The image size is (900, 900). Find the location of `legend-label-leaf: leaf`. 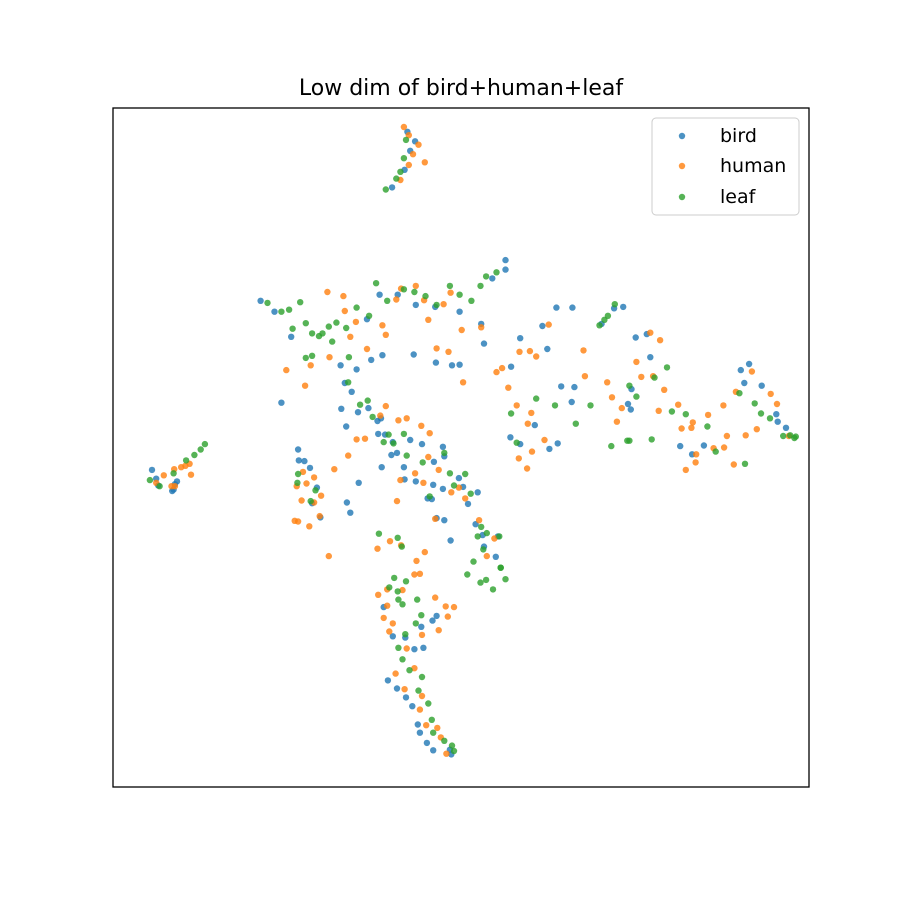

legend-label-leaf: leaf is located at coordinates (738, 197).